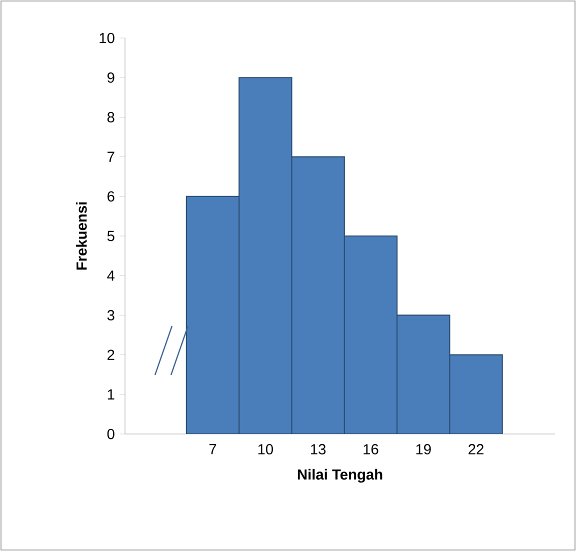 The height and width of the screenshot is (551, 576). I want to click on y-tick-label: 3, so click(110, 315).